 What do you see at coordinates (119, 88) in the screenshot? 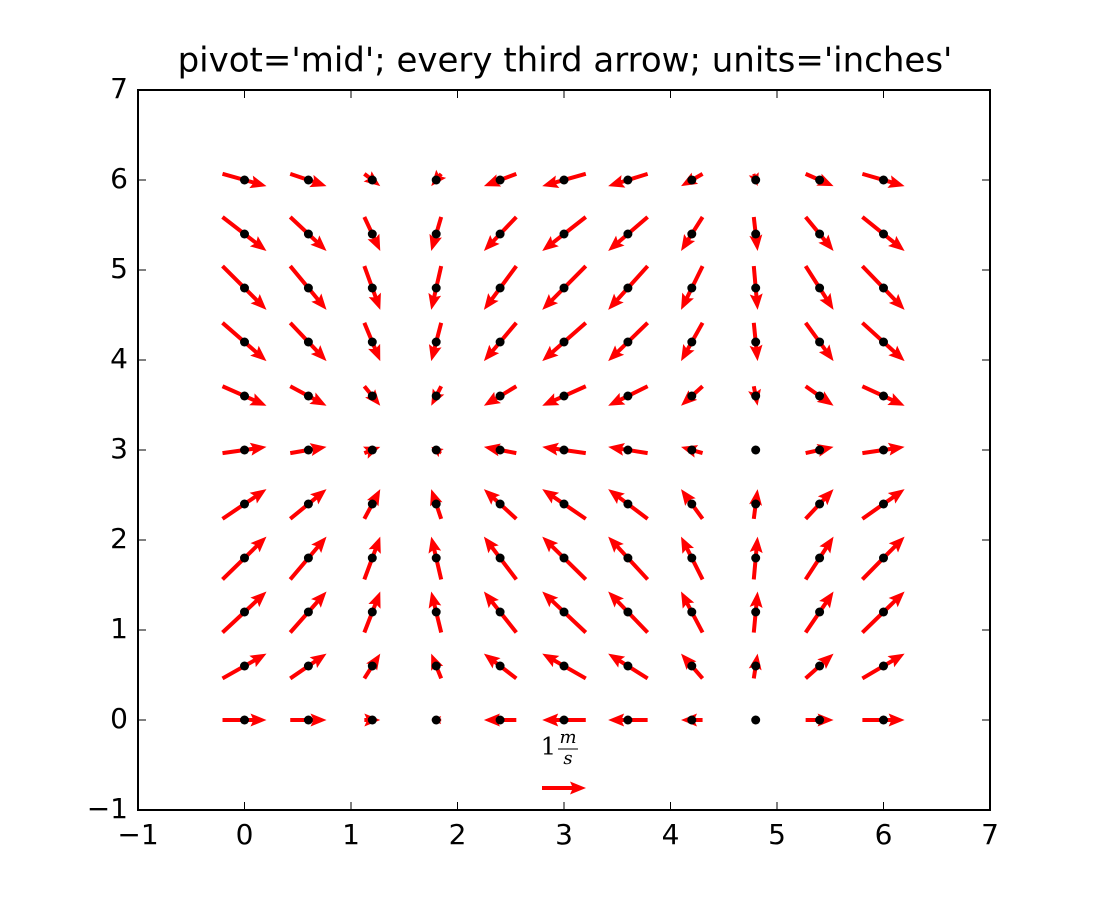
I see `y-tick-label: 7` at bounding box center [119, 88].